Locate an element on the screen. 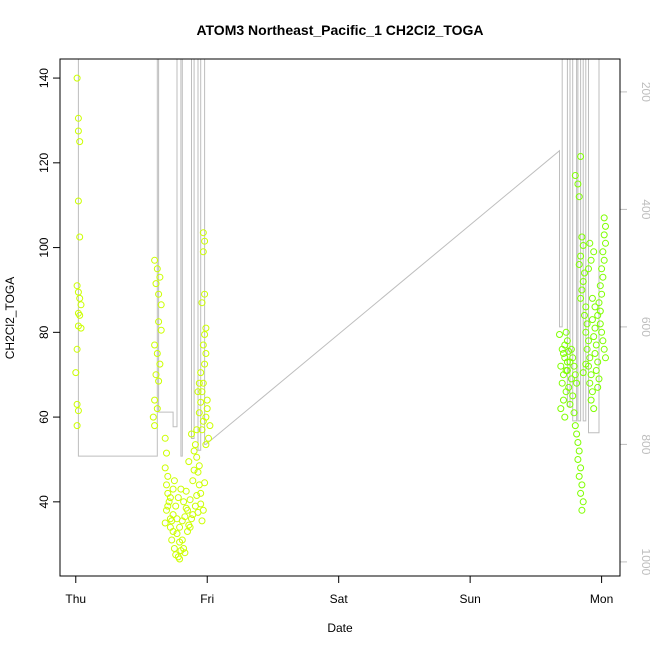  chart-title: ATOM3 Northeast_Pacific_1 CH2Cl2_TOGA is located at coordinates (339, 30).